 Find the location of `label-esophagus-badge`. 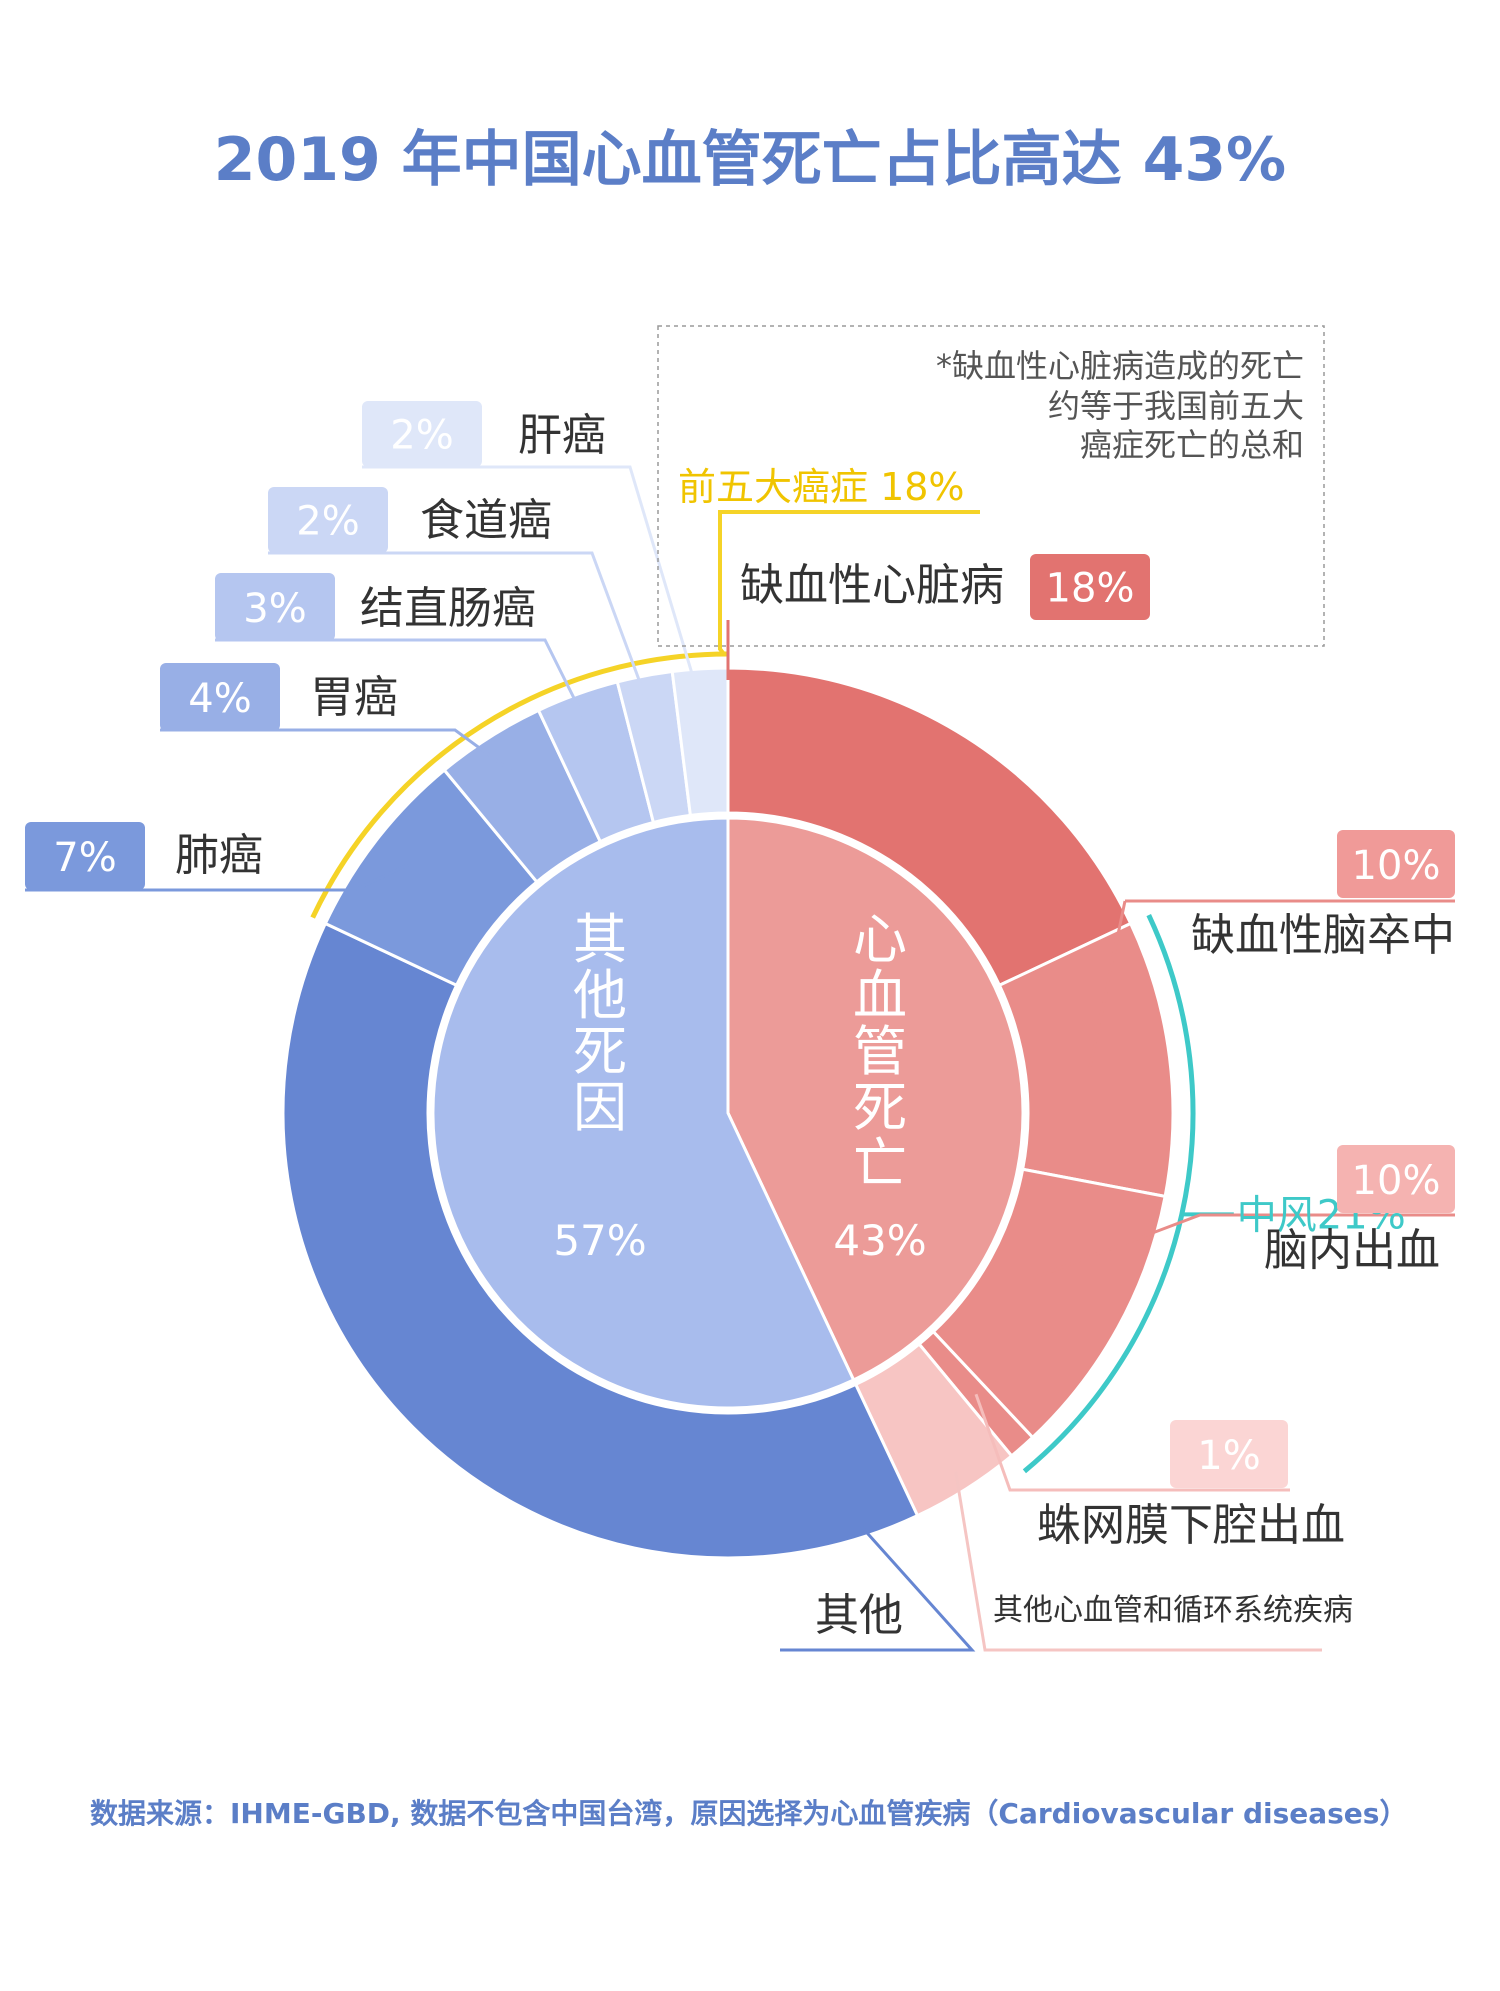

label-esophagus-badge is located at coordinates (328, 520).